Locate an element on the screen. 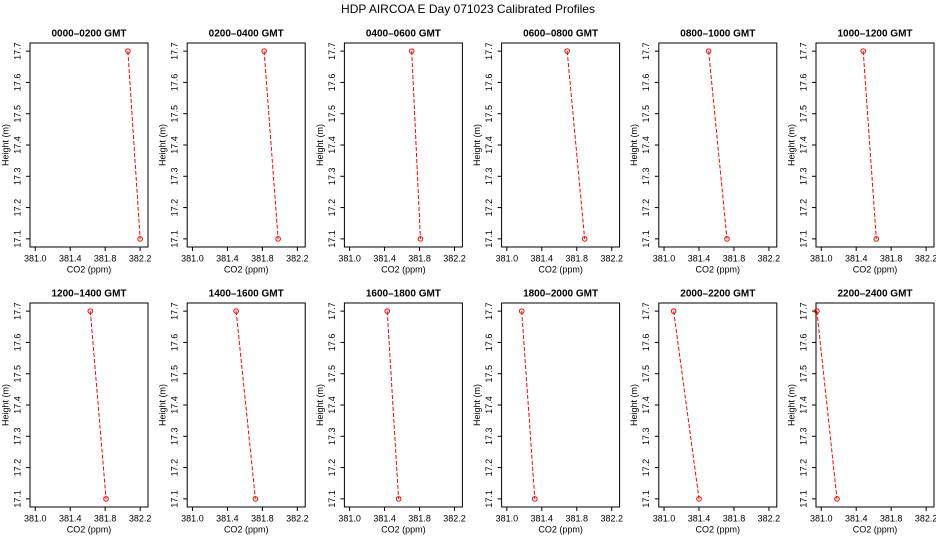  panel-title: 2000–2200 GMT is located at coordinates (717, 294).